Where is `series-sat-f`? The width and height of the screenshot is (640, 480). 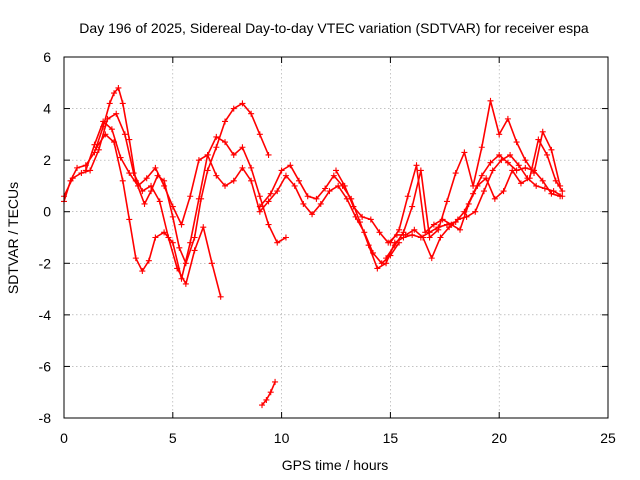
series-sat-f is located at coordinates (449, 206).